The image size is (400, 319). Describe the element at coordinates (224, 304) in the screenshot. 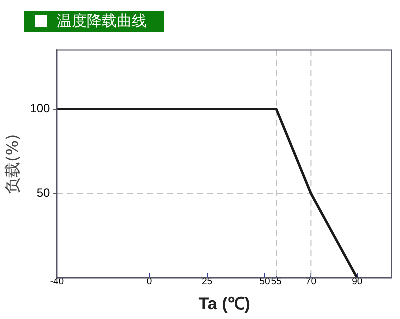

I see `x-axis-title: Ta (℃)` at that location.